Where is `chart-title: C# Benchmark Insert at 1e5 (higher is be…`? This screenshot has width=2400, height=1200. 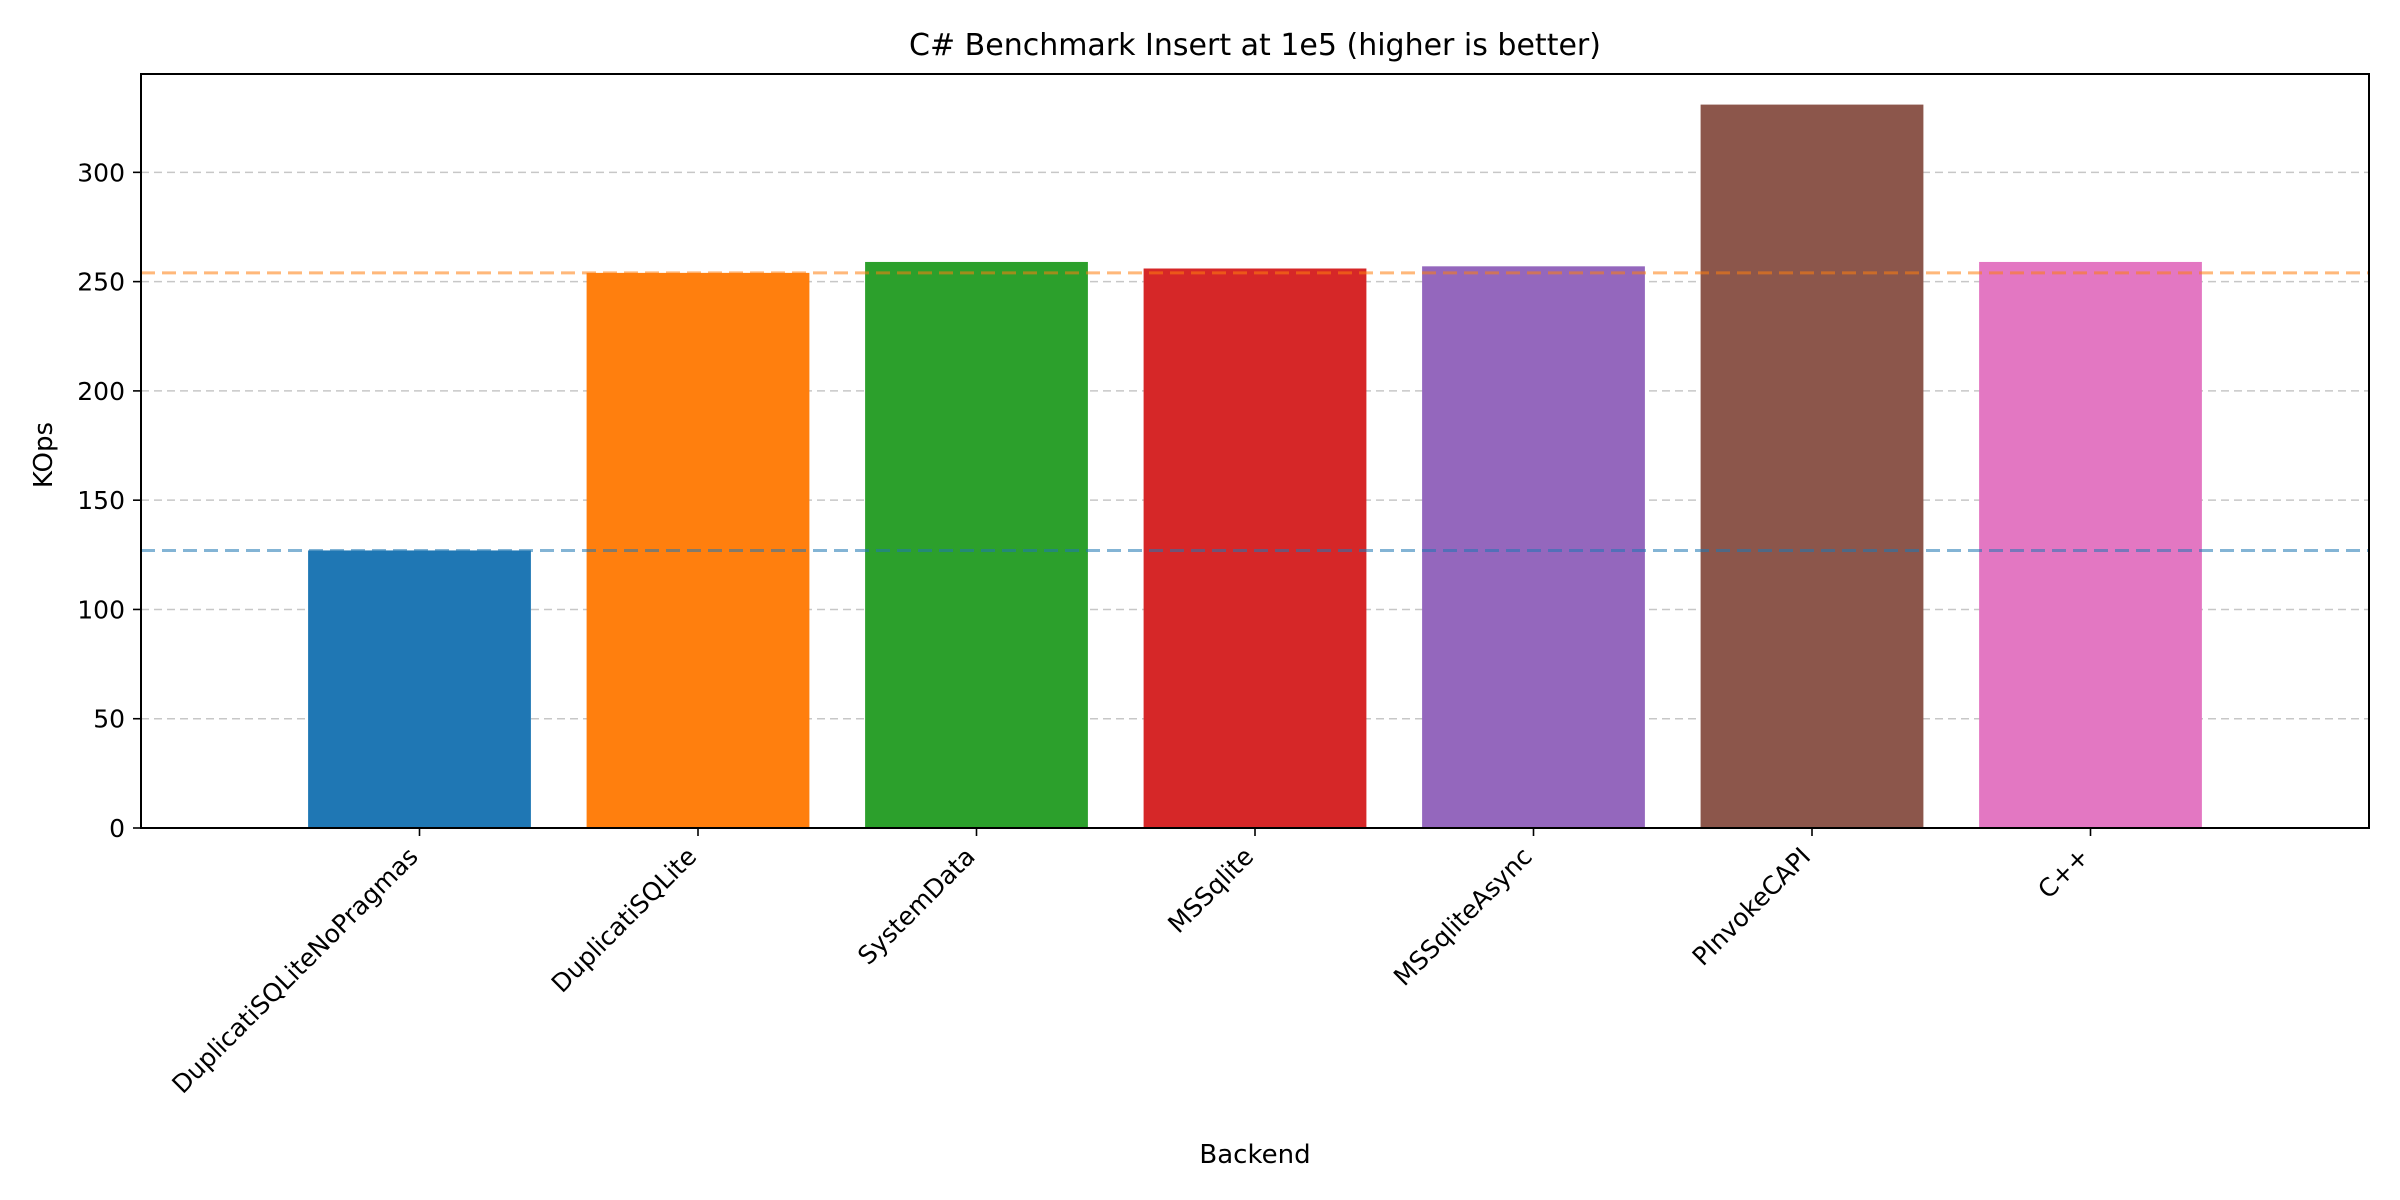 chart-title: C# Benchmark Insert at 1e5 (higher is be… is located at coordinates (1255, 45).